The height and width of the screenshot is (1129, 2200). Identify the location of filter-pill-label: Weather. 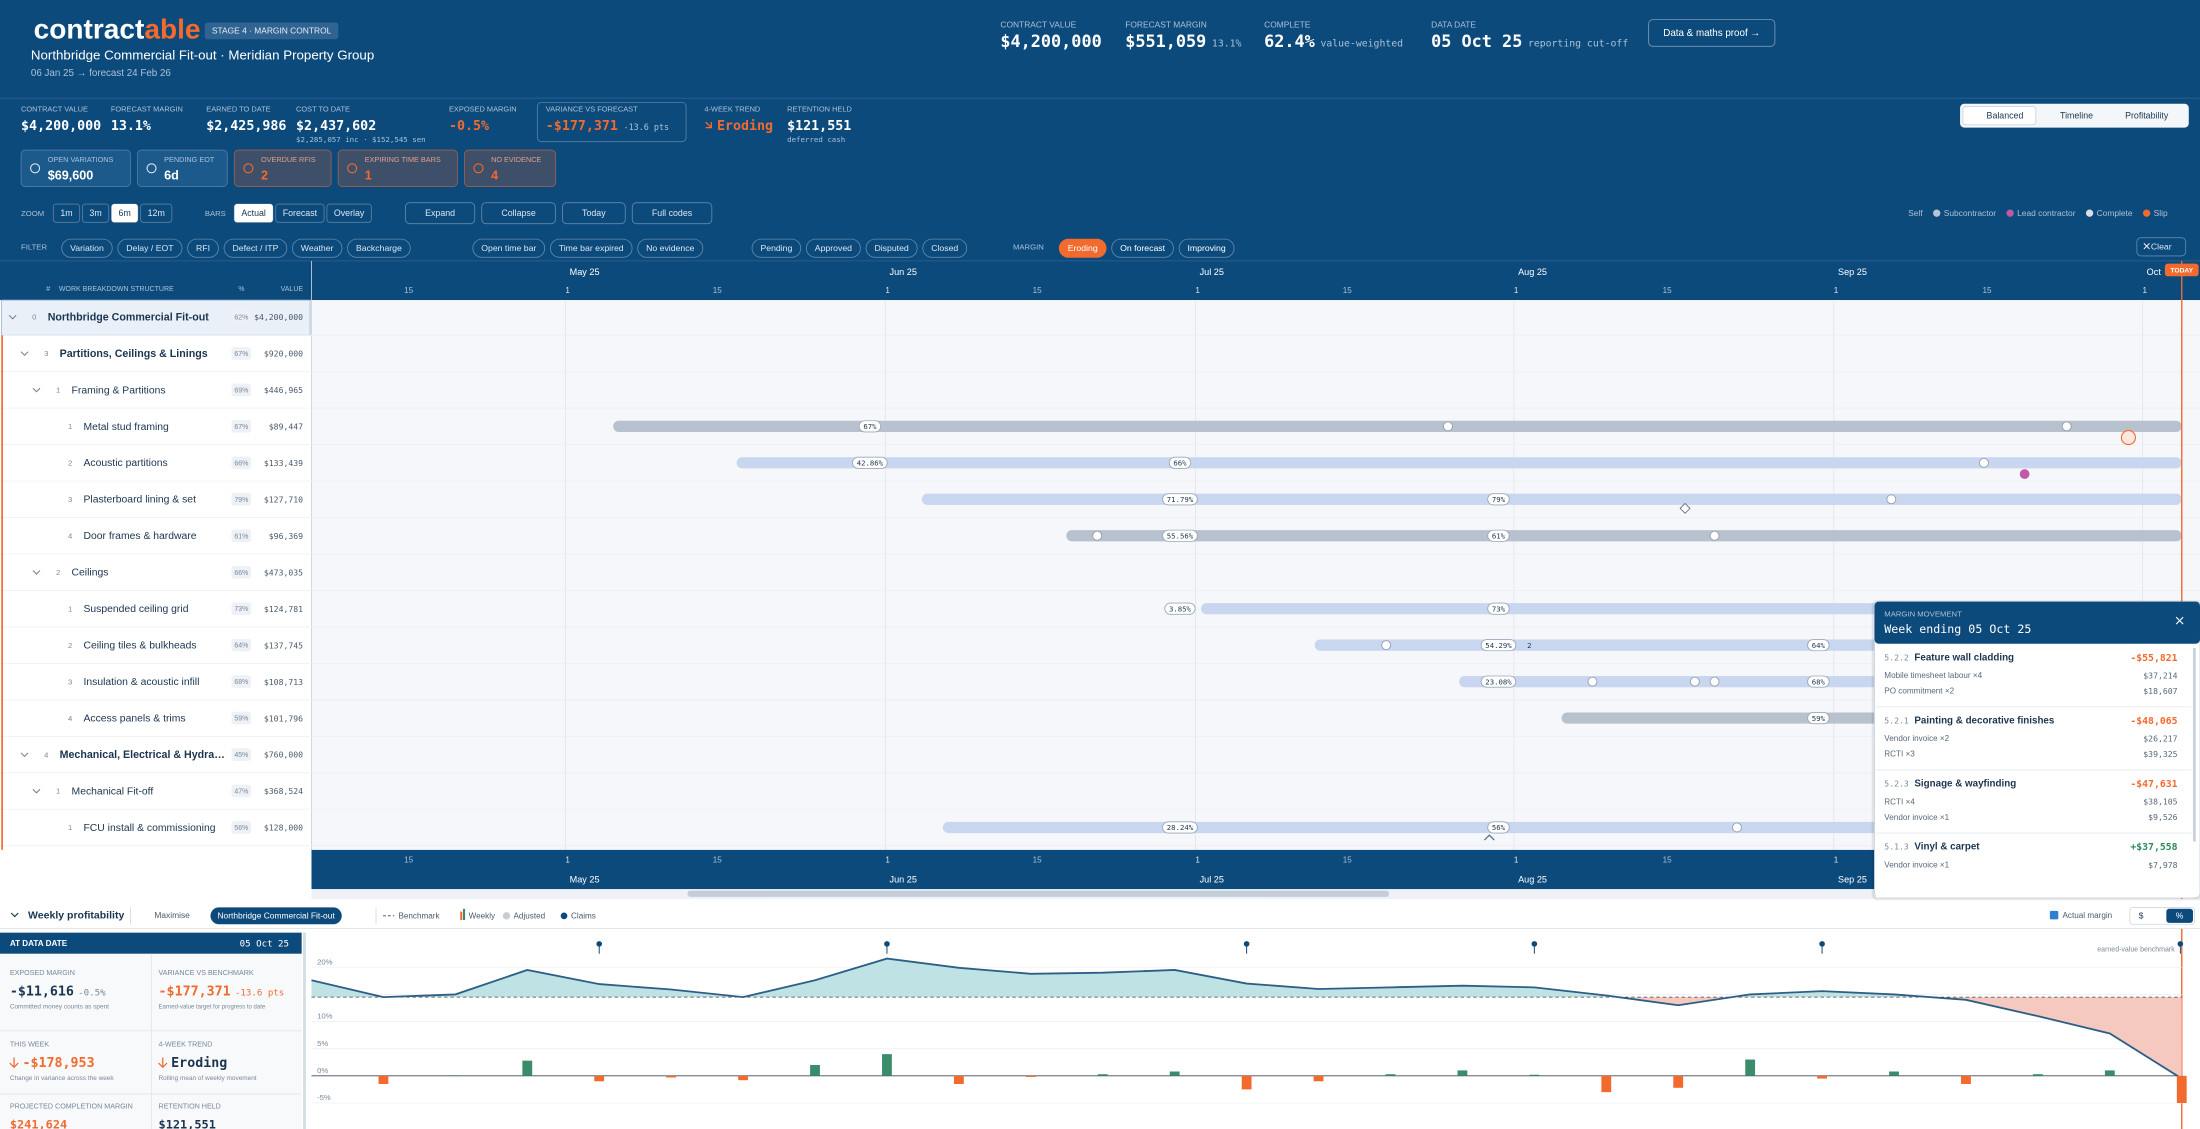
(317, 248).